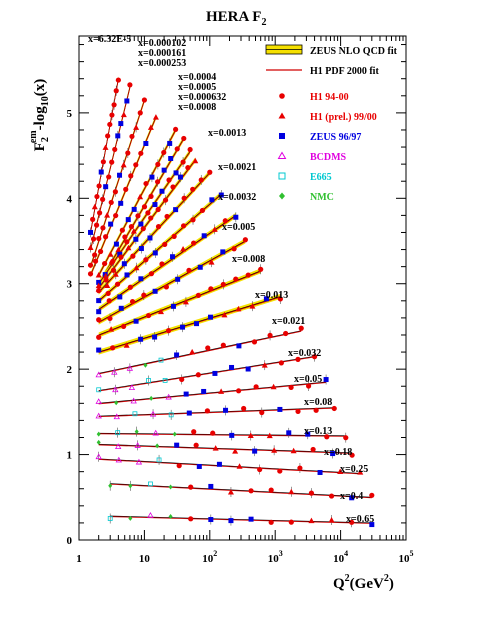  Describe the element at coordinates (70, 370) in the screenshot. I see `y-tick-label: 2` at that location.